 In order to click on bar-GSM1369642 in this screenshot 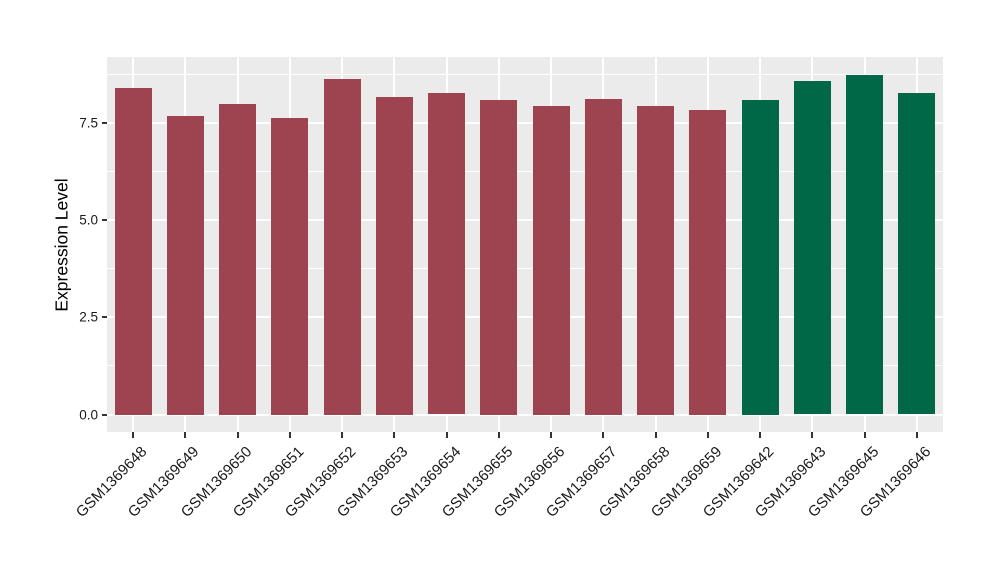, I will do `click(760, 257)`.